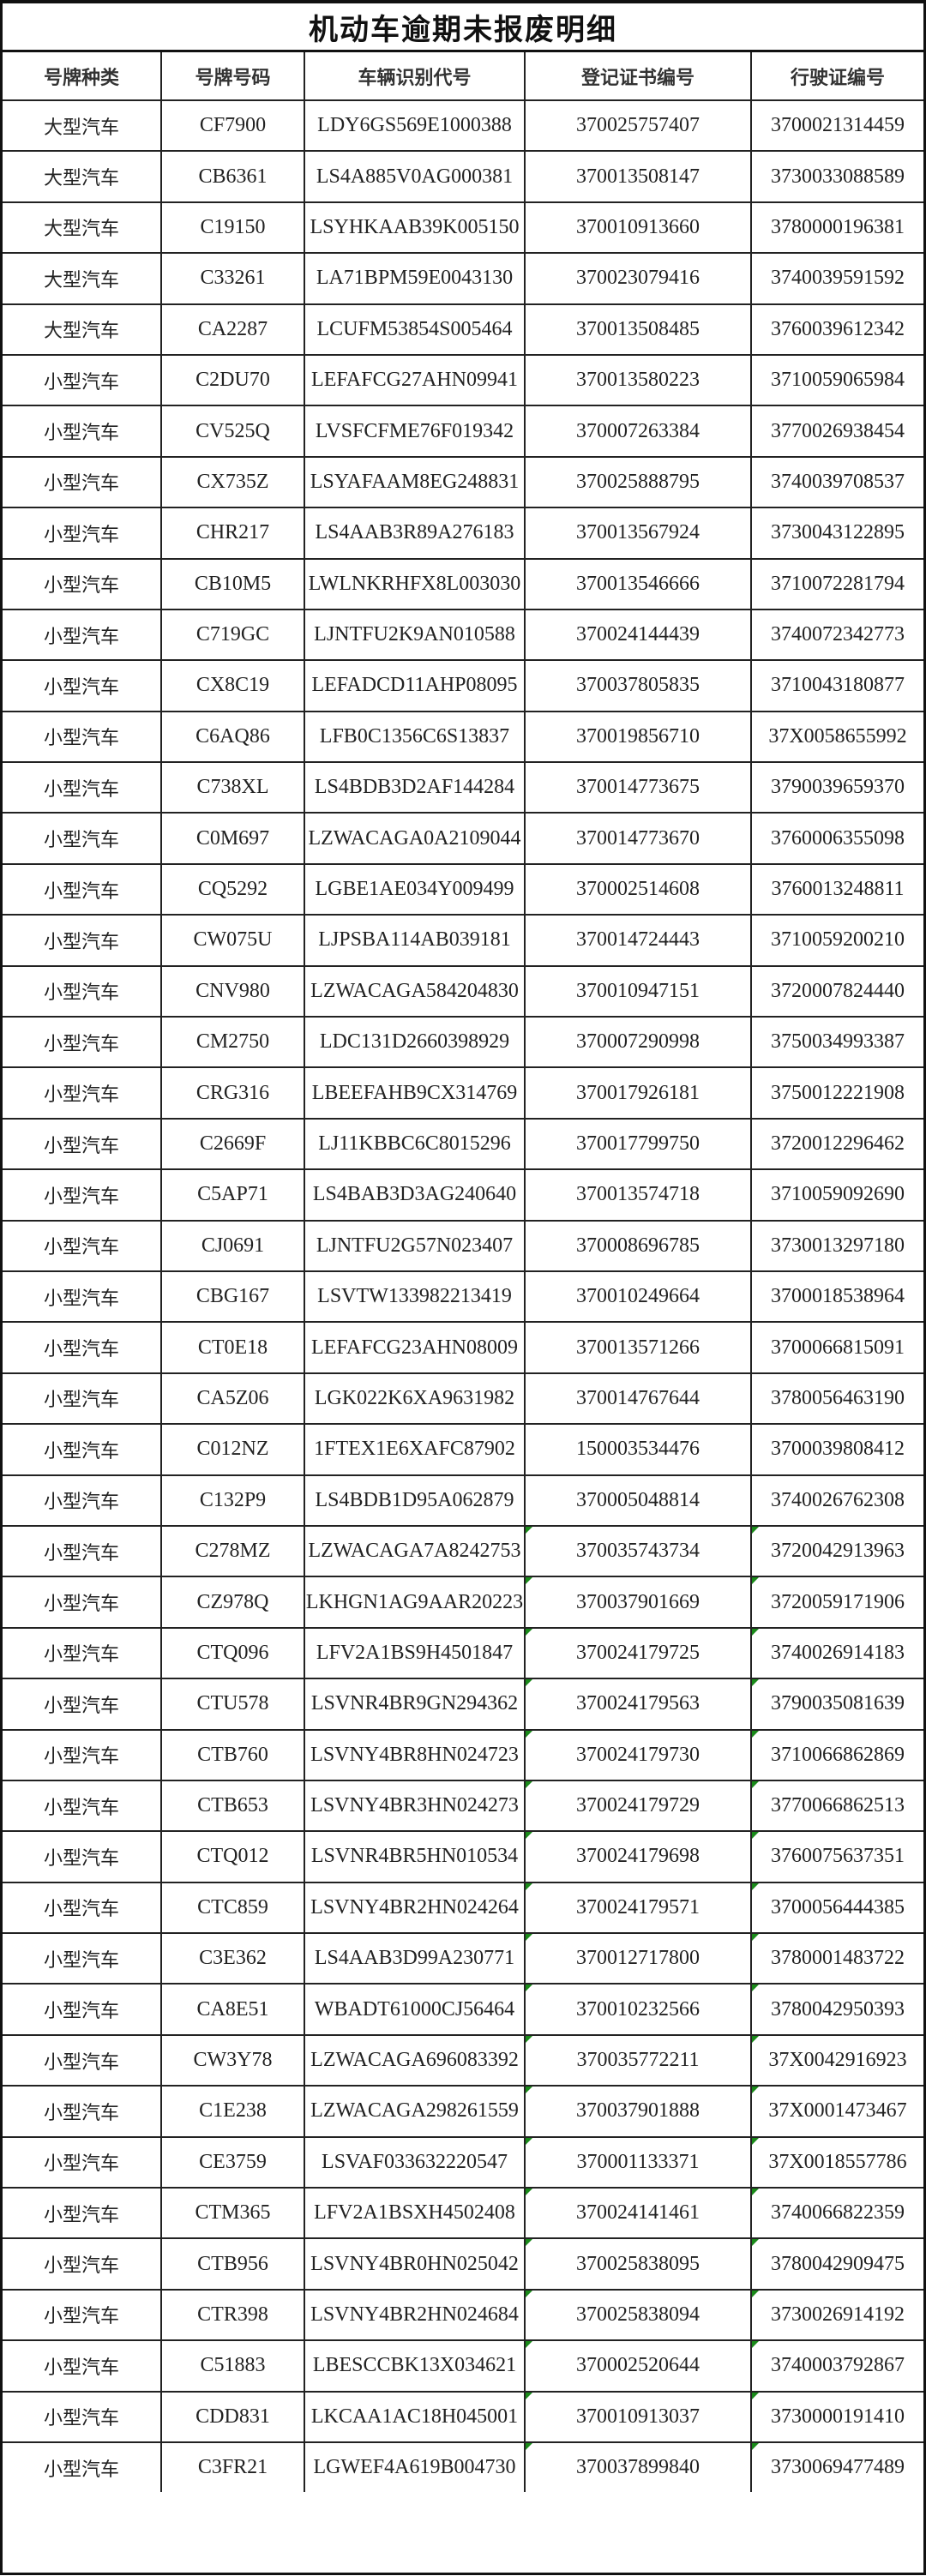  What do you see at coordinates (836, 228) in the screenshot?
I see `cell-driving-license: 3780000196381` at bounding box center [836, 228].